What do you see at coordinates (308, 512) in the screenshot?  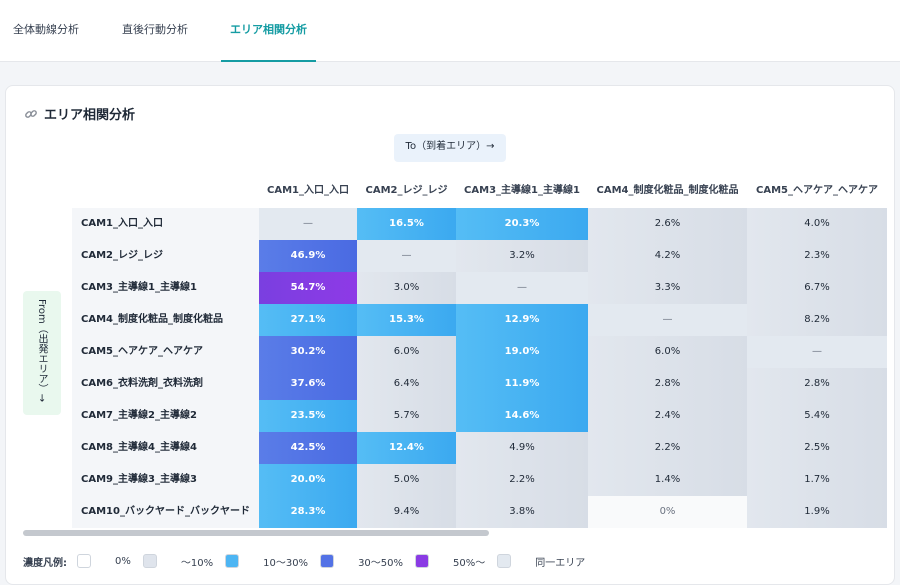 I see `matrix-cell: 28.3%` at bounding box center [308, 512].